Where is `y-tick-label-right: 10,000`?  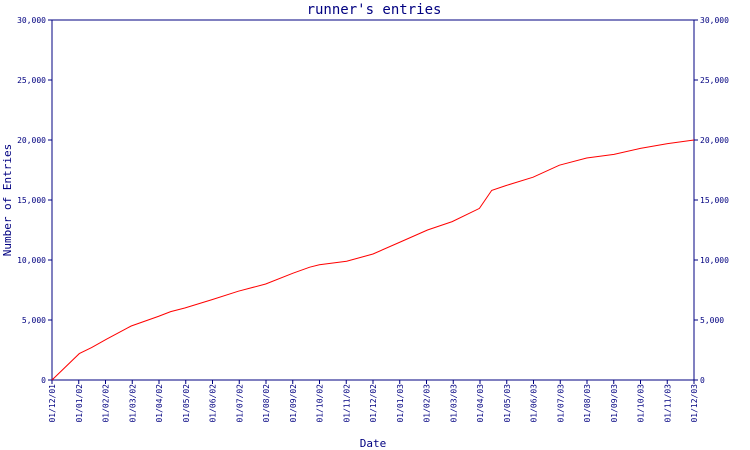 y-tick-label-right: 10,000 is located at coordinates (714, 260).